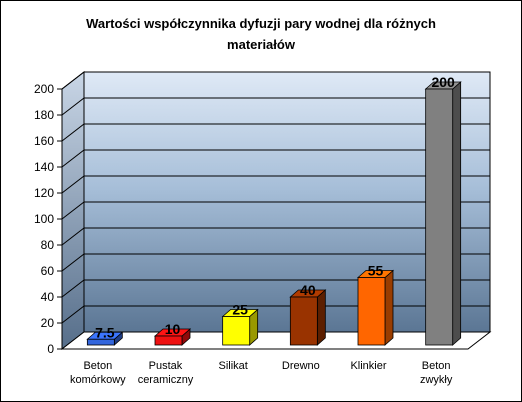 This screenshot has width=522, height=402. What do you see at coordinates (44, 89) in the screenshot?
I see `y-tick-label: 200` at bounding box center [44, 89].